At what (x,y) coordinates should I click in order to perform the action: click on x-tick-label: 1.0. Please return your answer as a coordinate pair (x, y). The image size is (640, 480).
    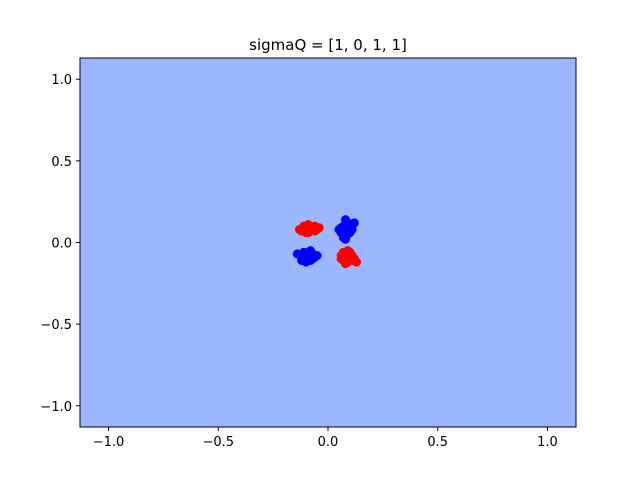
    Looking at the image, I should click on (547, 442).